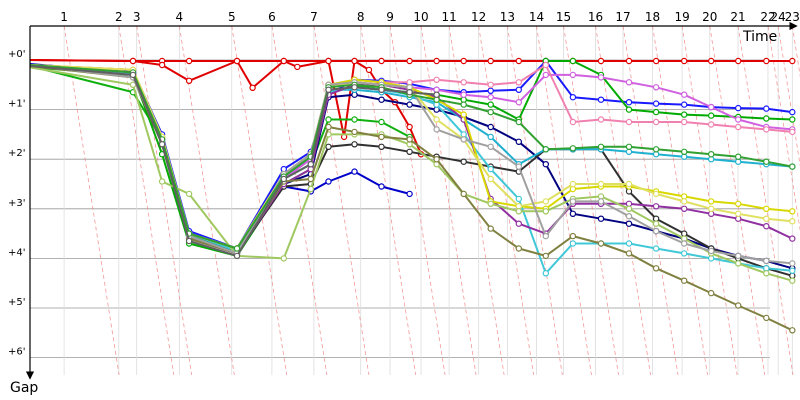 The image size is (800, 400). Describe the element at coordinates (652, 17) in the screenshot. I see `lap-label: 18` at that location.